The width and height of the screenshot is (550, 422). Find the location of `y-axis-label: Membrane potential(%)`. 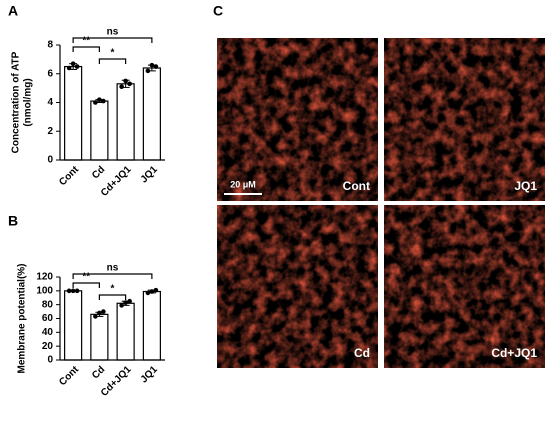

y-axis-label: Membrane potential(%) is located at coordinates (22, 318).